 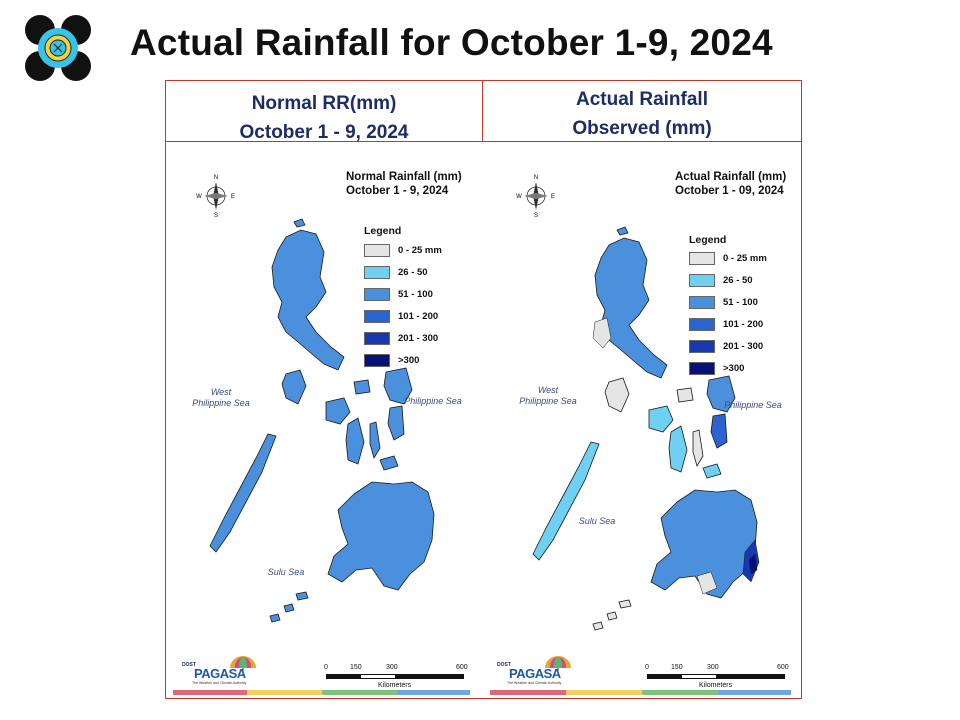 What do you see at coordinates (743, 346) in the screenshot?
I see `legend-label: 201 - 300` at bounding box center [743, 346].